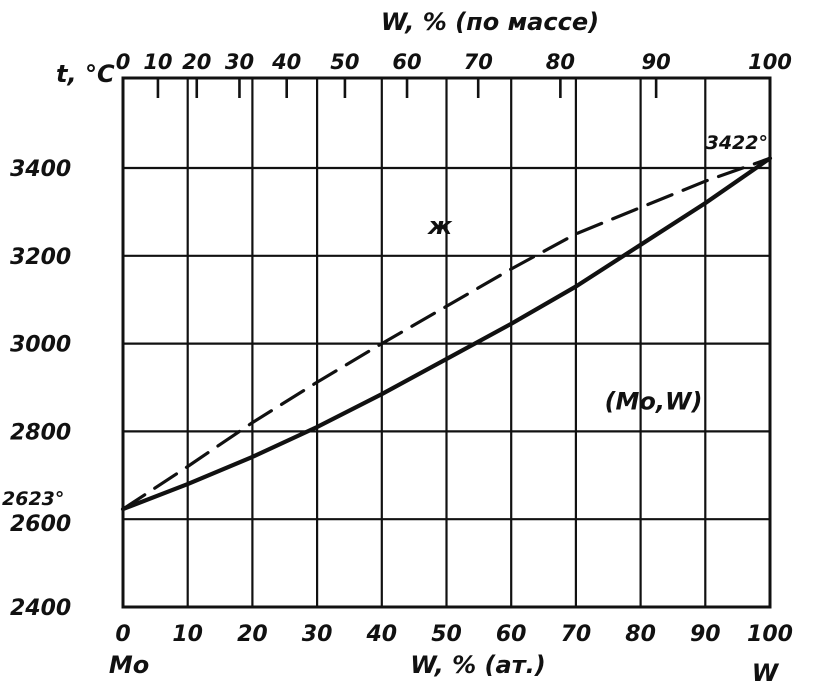  What do you see at coordinates (490, 22) in the screenshot?
I see `top-axis-title: W, % (по массе)` at bounding box center [490, 22].